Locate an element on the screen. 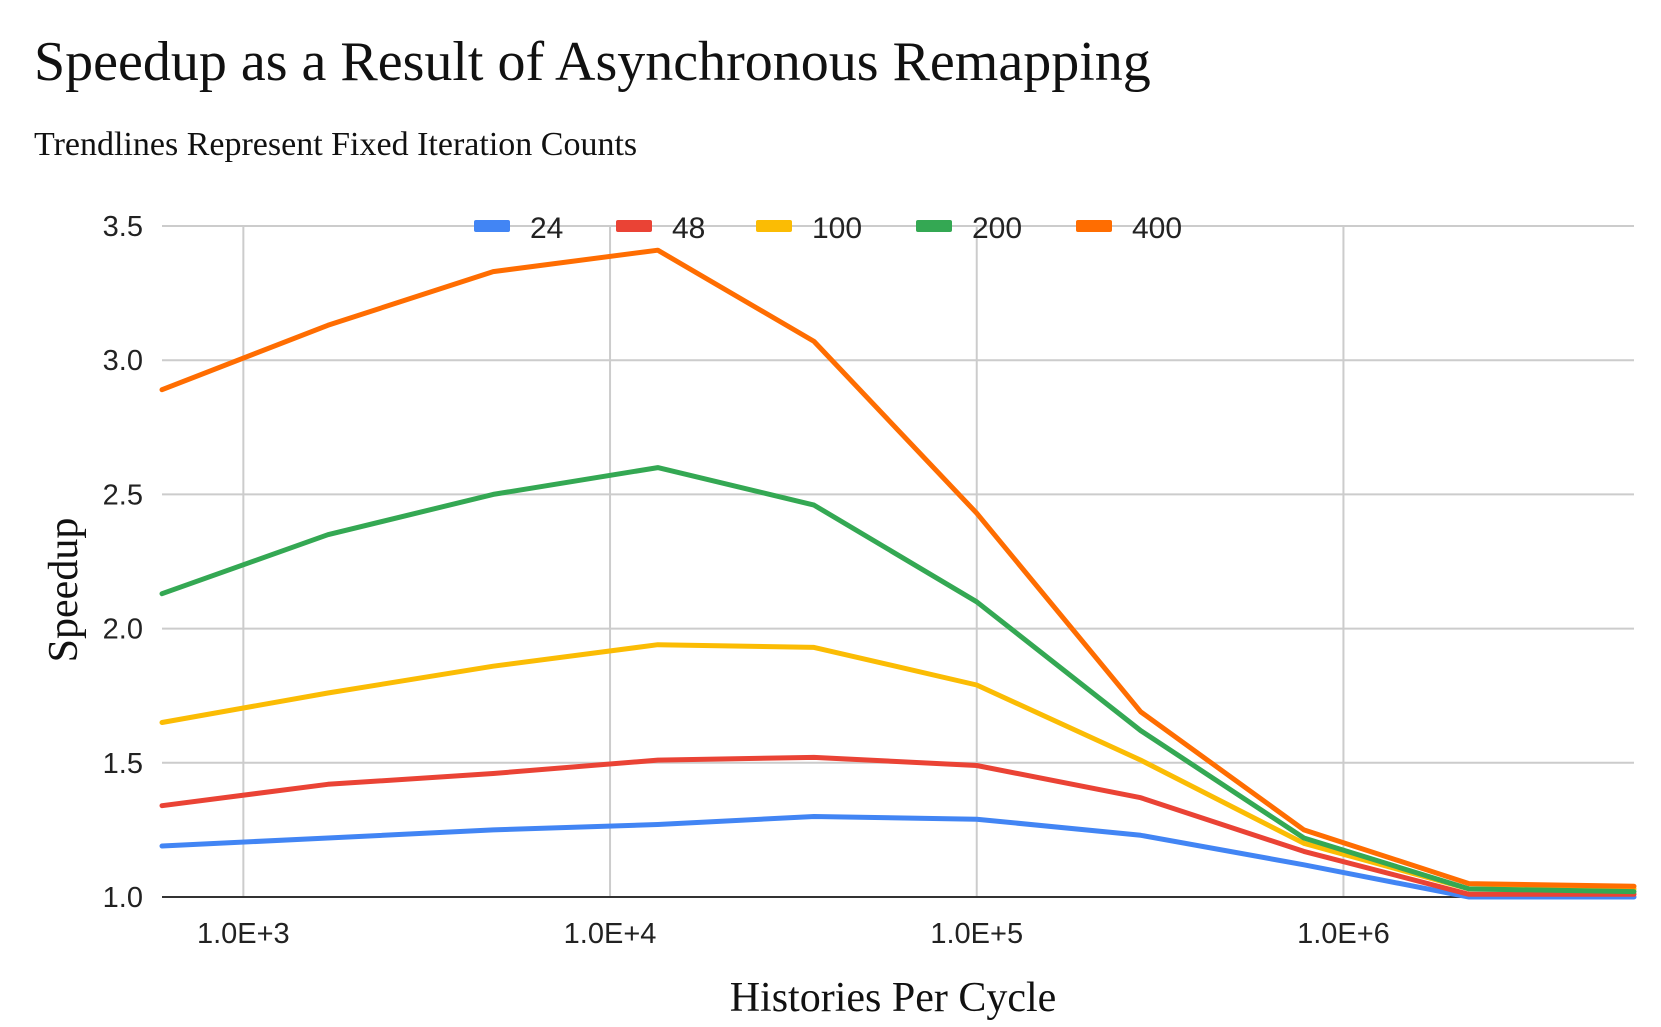  legend-label-100: 100 is located at coordinates (837, 228).